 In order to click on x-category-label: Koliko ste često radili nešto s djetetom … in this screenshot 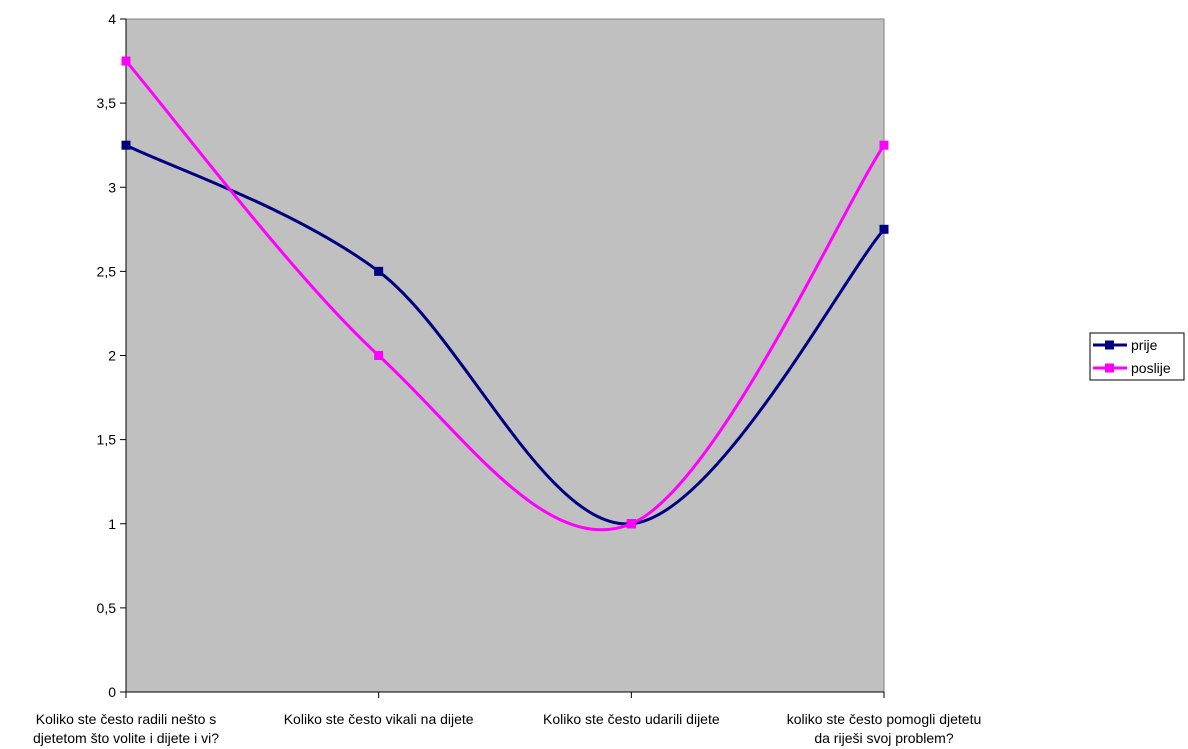, I will do `click(126, 728)`.